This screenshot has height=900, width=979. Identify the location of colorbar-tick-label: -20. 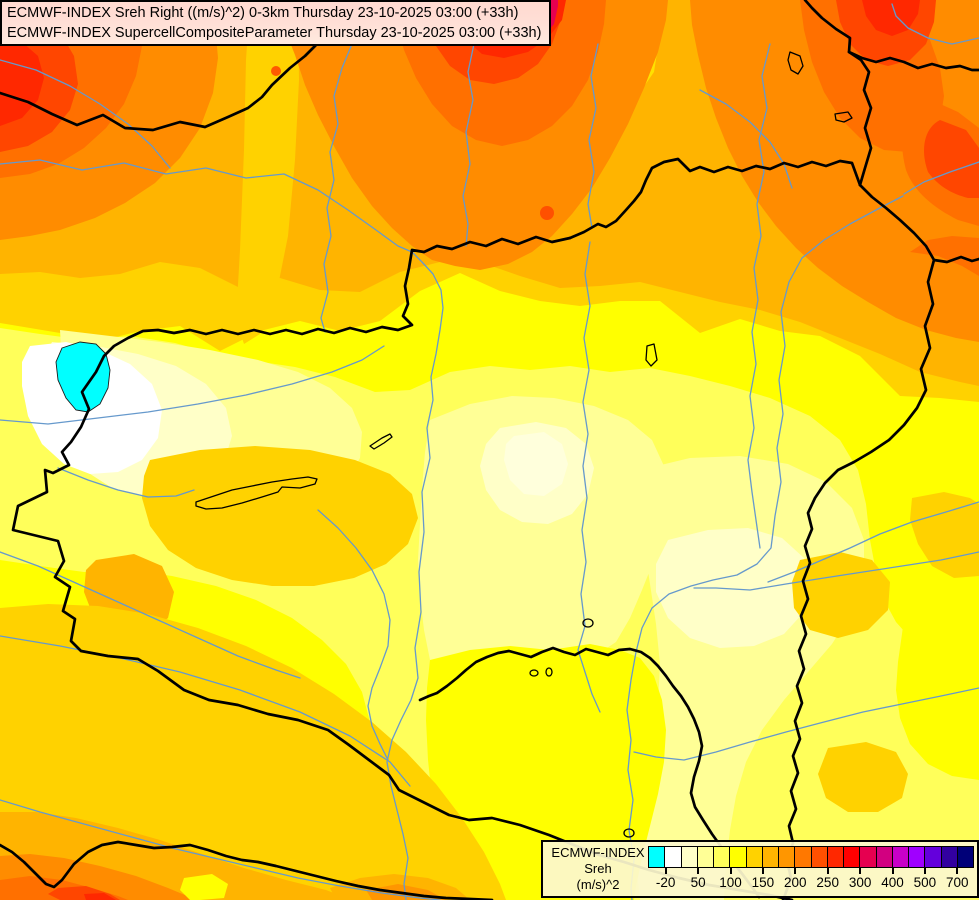
(665, 882).